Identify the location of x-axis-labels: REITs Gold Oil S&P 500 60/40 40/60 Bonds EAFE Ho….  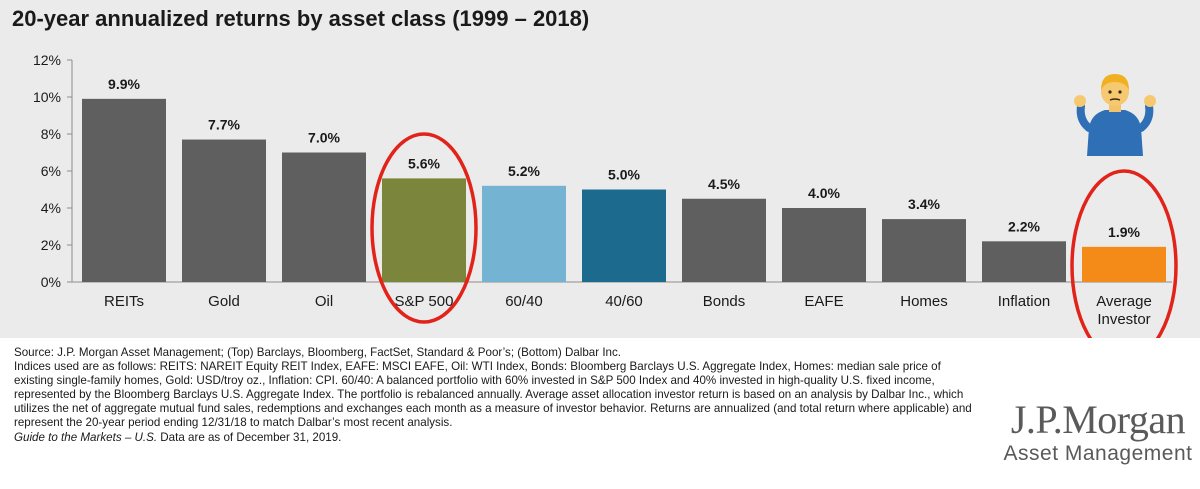
(628, 310).